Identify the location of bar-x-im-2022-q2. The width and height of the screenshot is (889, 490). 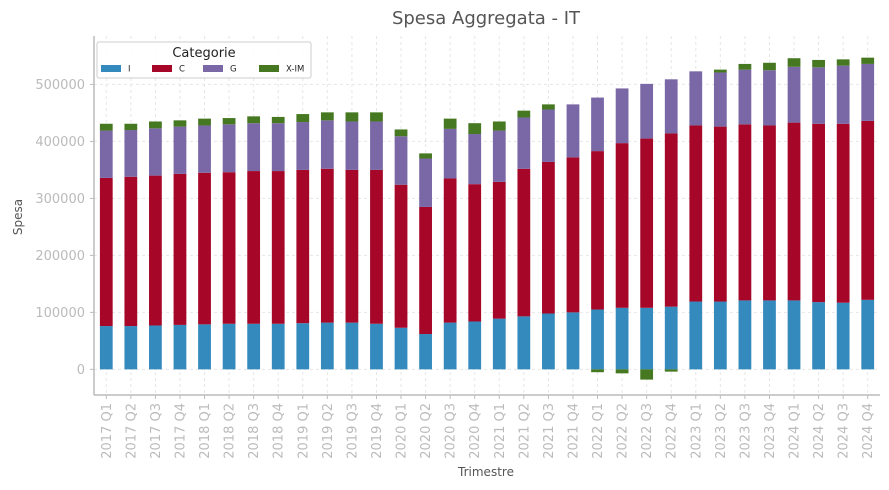
(622, 371).